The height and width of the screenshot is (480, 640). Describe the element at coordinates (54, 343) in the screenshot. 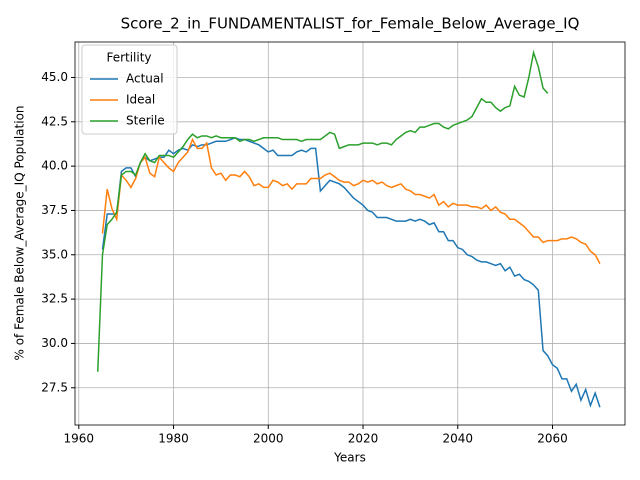

I see `y-tick-label: 30.0` at that location.